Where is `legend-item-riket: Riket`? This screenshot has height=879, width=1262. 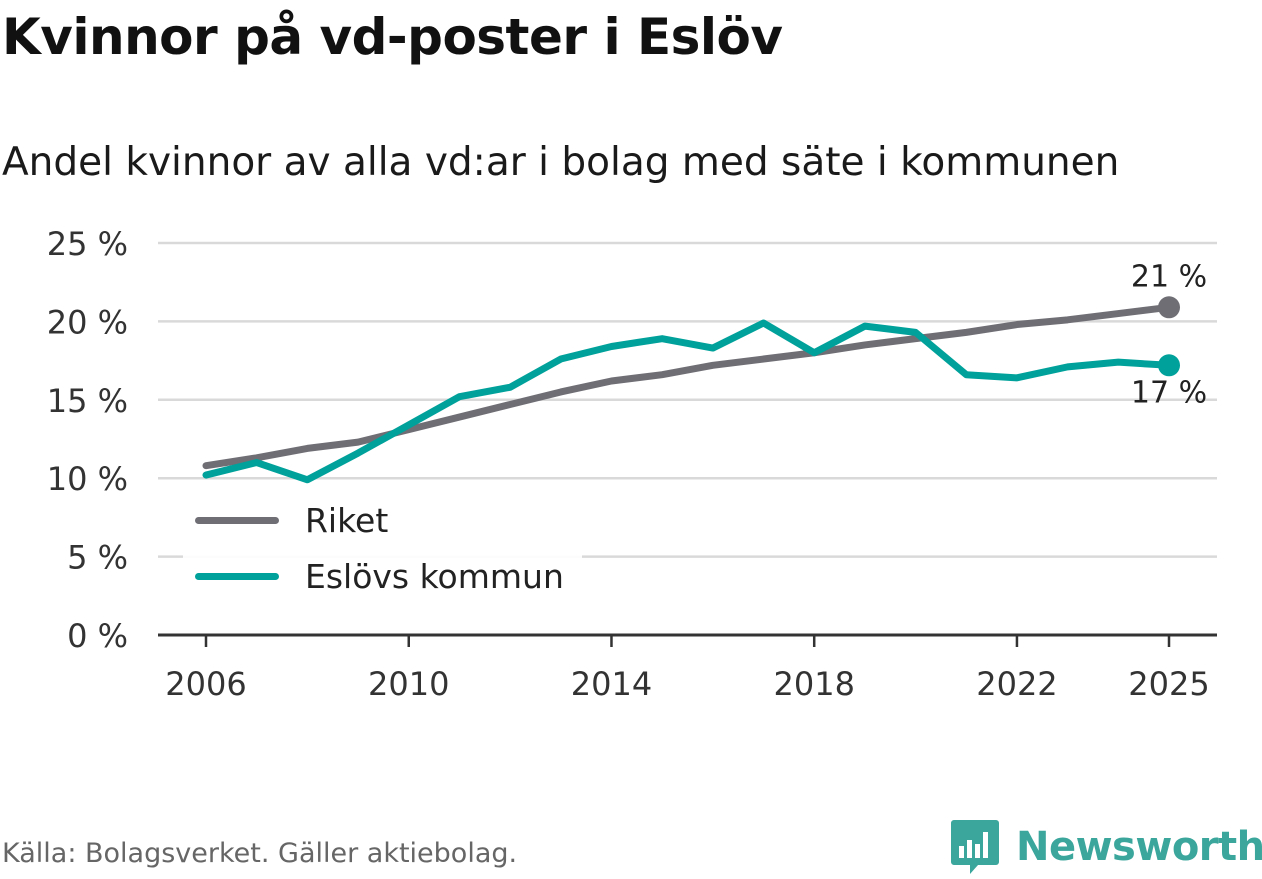 legend-item-riket: Riket is located at coordinates (379, 520).